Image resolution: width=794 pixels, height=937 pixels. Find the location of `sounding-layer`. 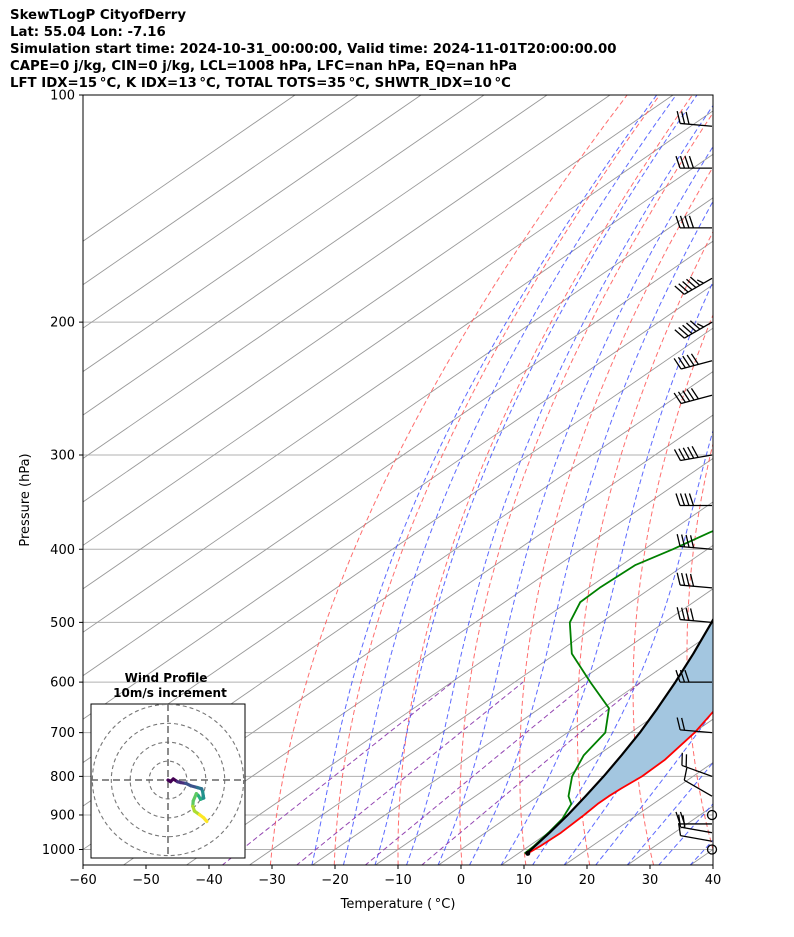

sounding-layer is located at coordinates (618, 693).